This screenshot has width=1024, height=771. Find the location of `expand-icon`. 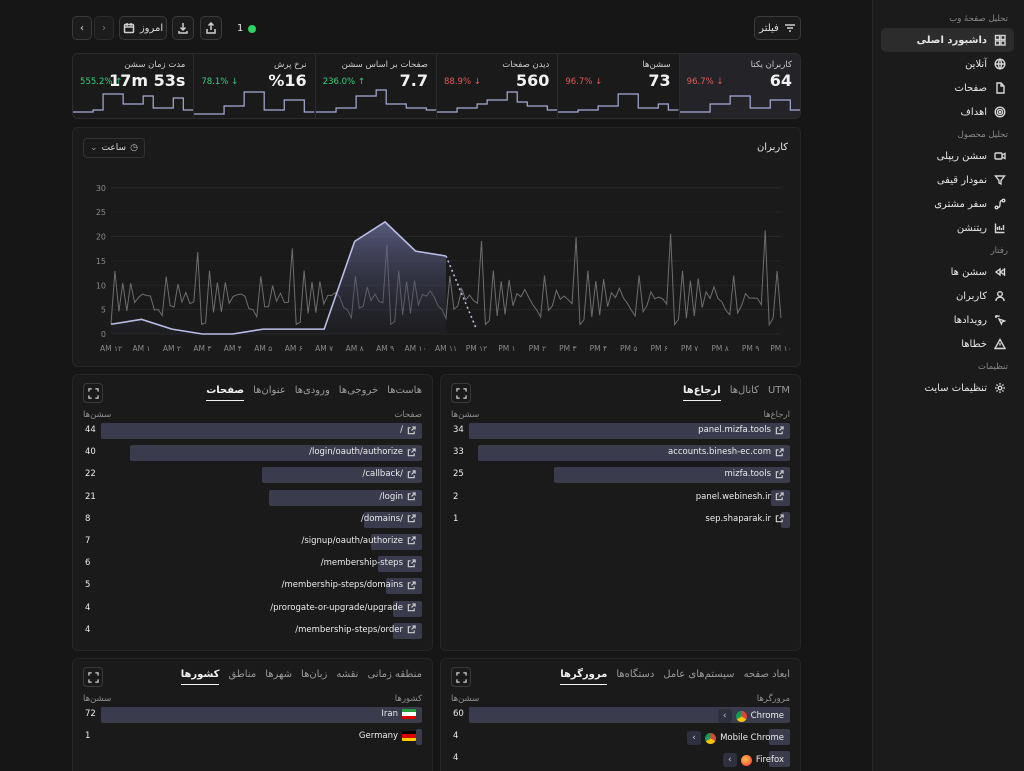

expand-icon is located at coordinates (461, 677).